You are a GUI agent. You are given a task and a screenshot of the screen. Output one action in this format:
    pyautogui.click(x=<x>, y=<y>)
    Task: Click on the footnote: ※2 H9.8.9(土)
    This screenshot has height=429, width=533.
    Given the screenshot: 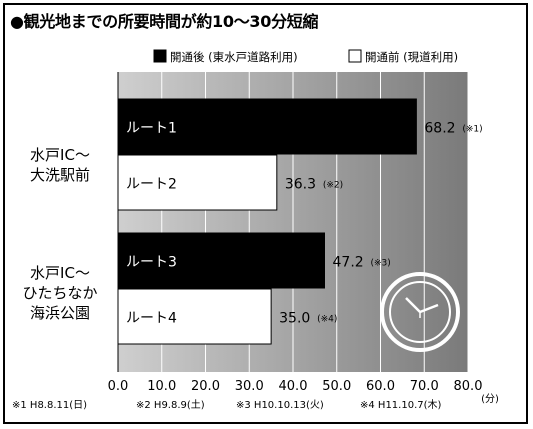 What is the action you would take?
    pyautogui.click(x=170, y=404)
    